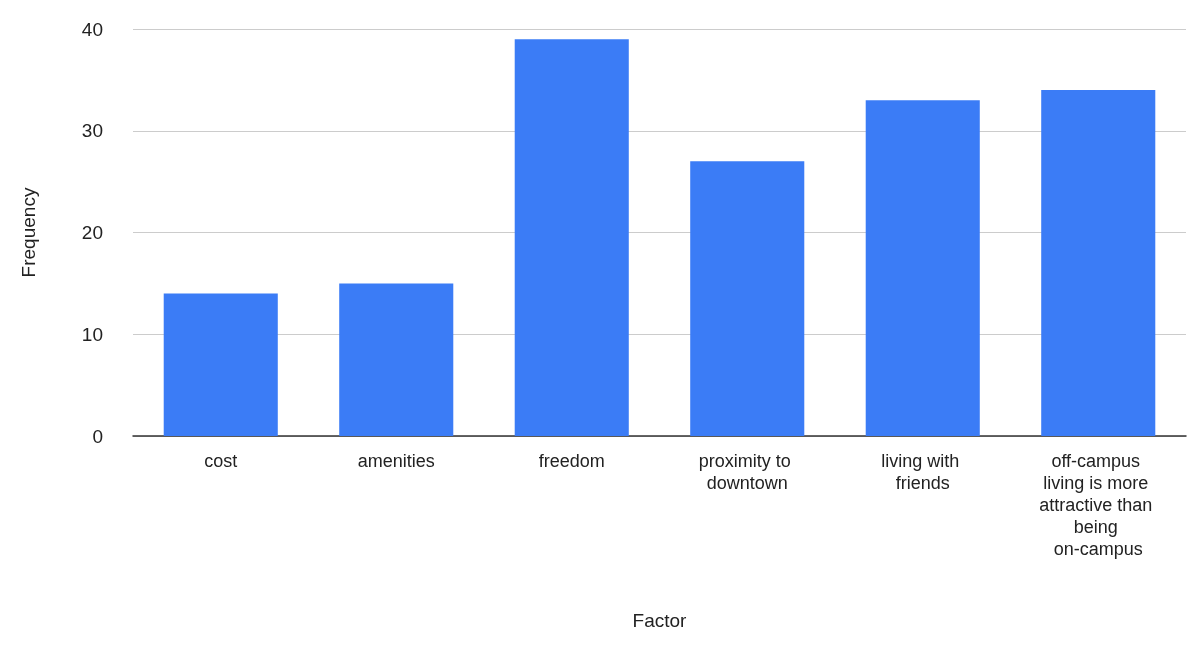  What do you see at coordinates (97, 436) in the screenshot?
I see `y-tick-label: 0` at bounding box center [97, 436].